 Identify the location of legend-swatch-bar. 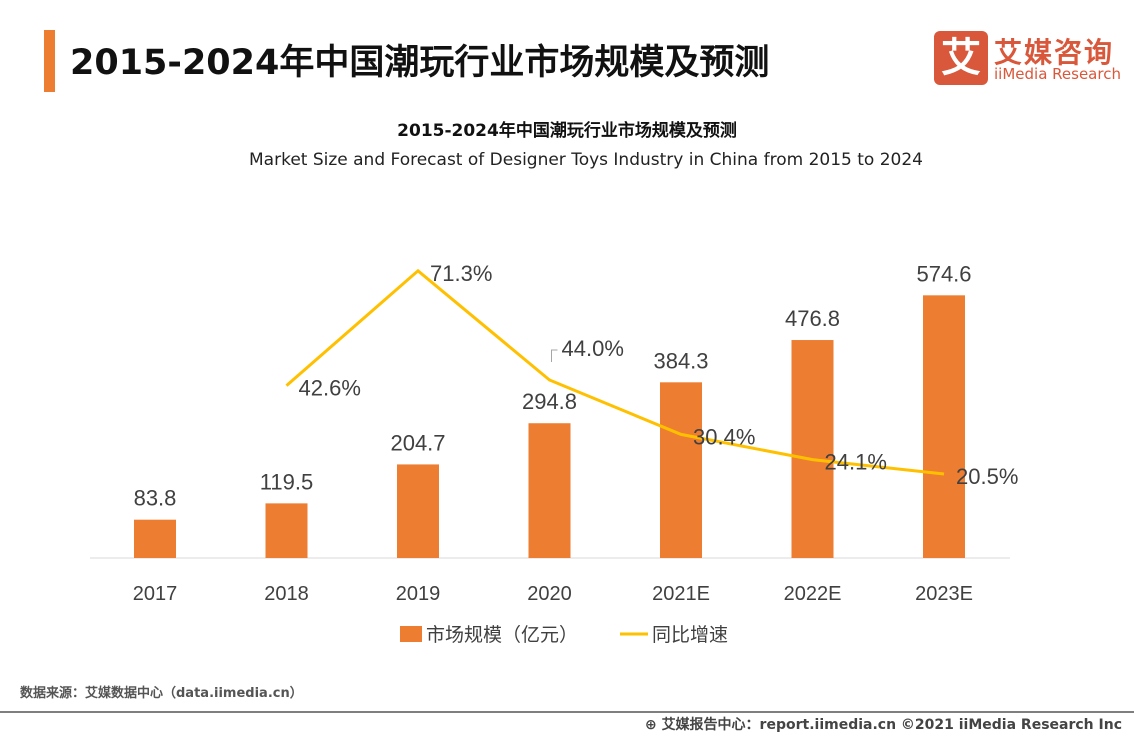
(411, 634).